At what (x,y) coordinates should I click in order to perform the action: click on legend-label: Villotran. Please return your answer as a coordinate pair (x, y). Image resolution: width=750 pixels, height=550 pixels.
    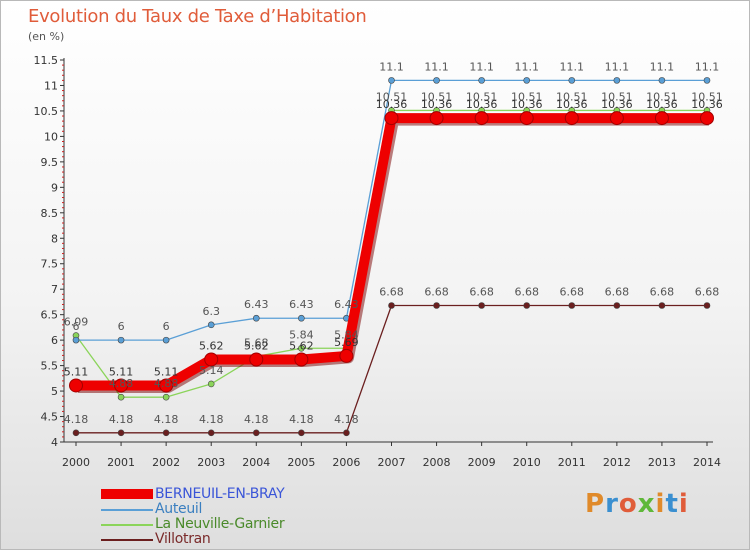
    Looking at the image, I should click on (183, 539).